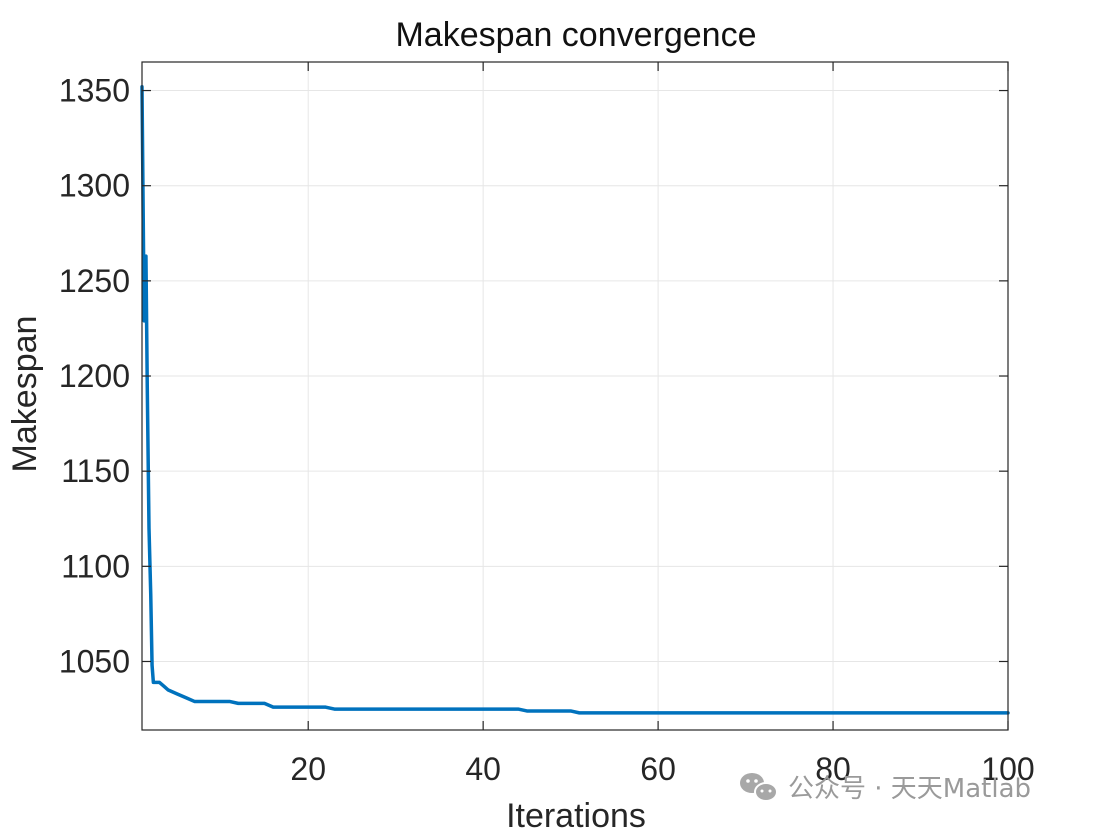 The height and width of the screenshot is (832, 1115). Describe the element at coordinates (95, 471) in the screenshot. I see `y-tick-label: 1150` at that location.